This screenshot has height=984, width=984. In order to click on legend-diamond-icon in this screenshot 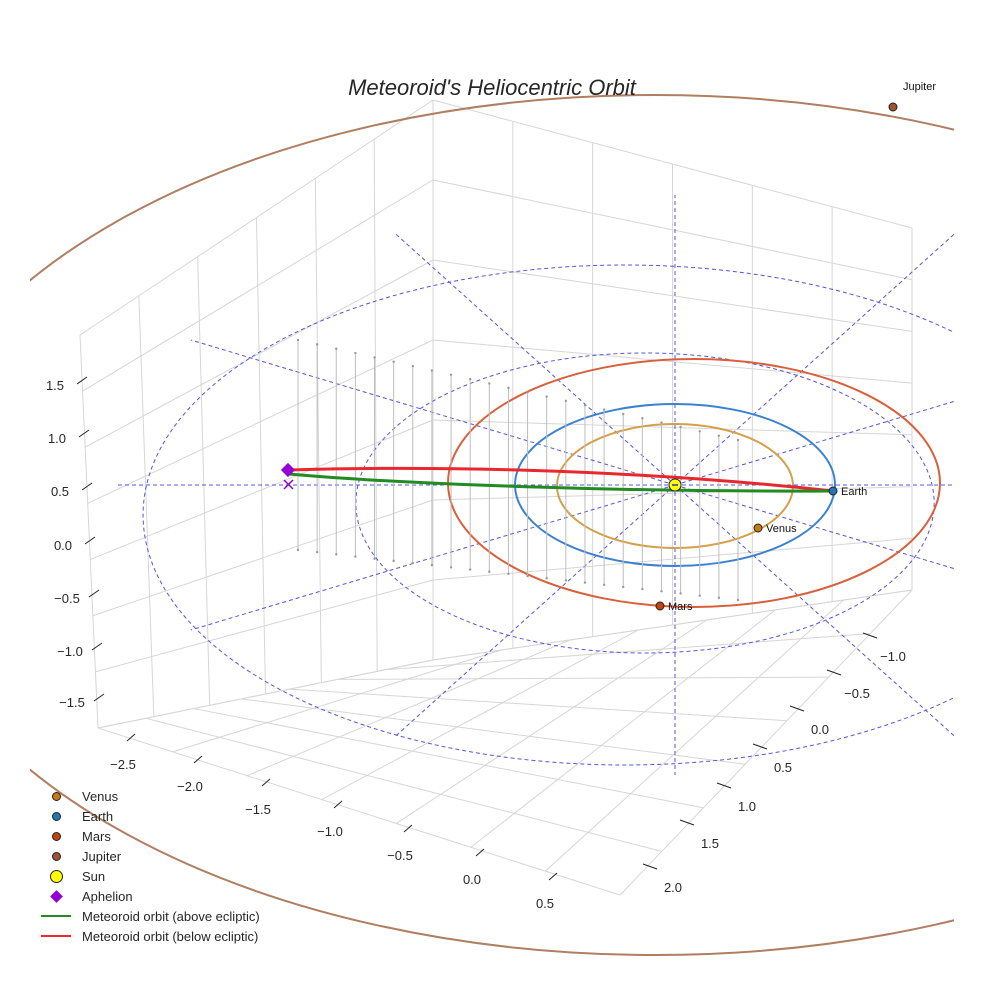, I will do `click(56, 896)`.